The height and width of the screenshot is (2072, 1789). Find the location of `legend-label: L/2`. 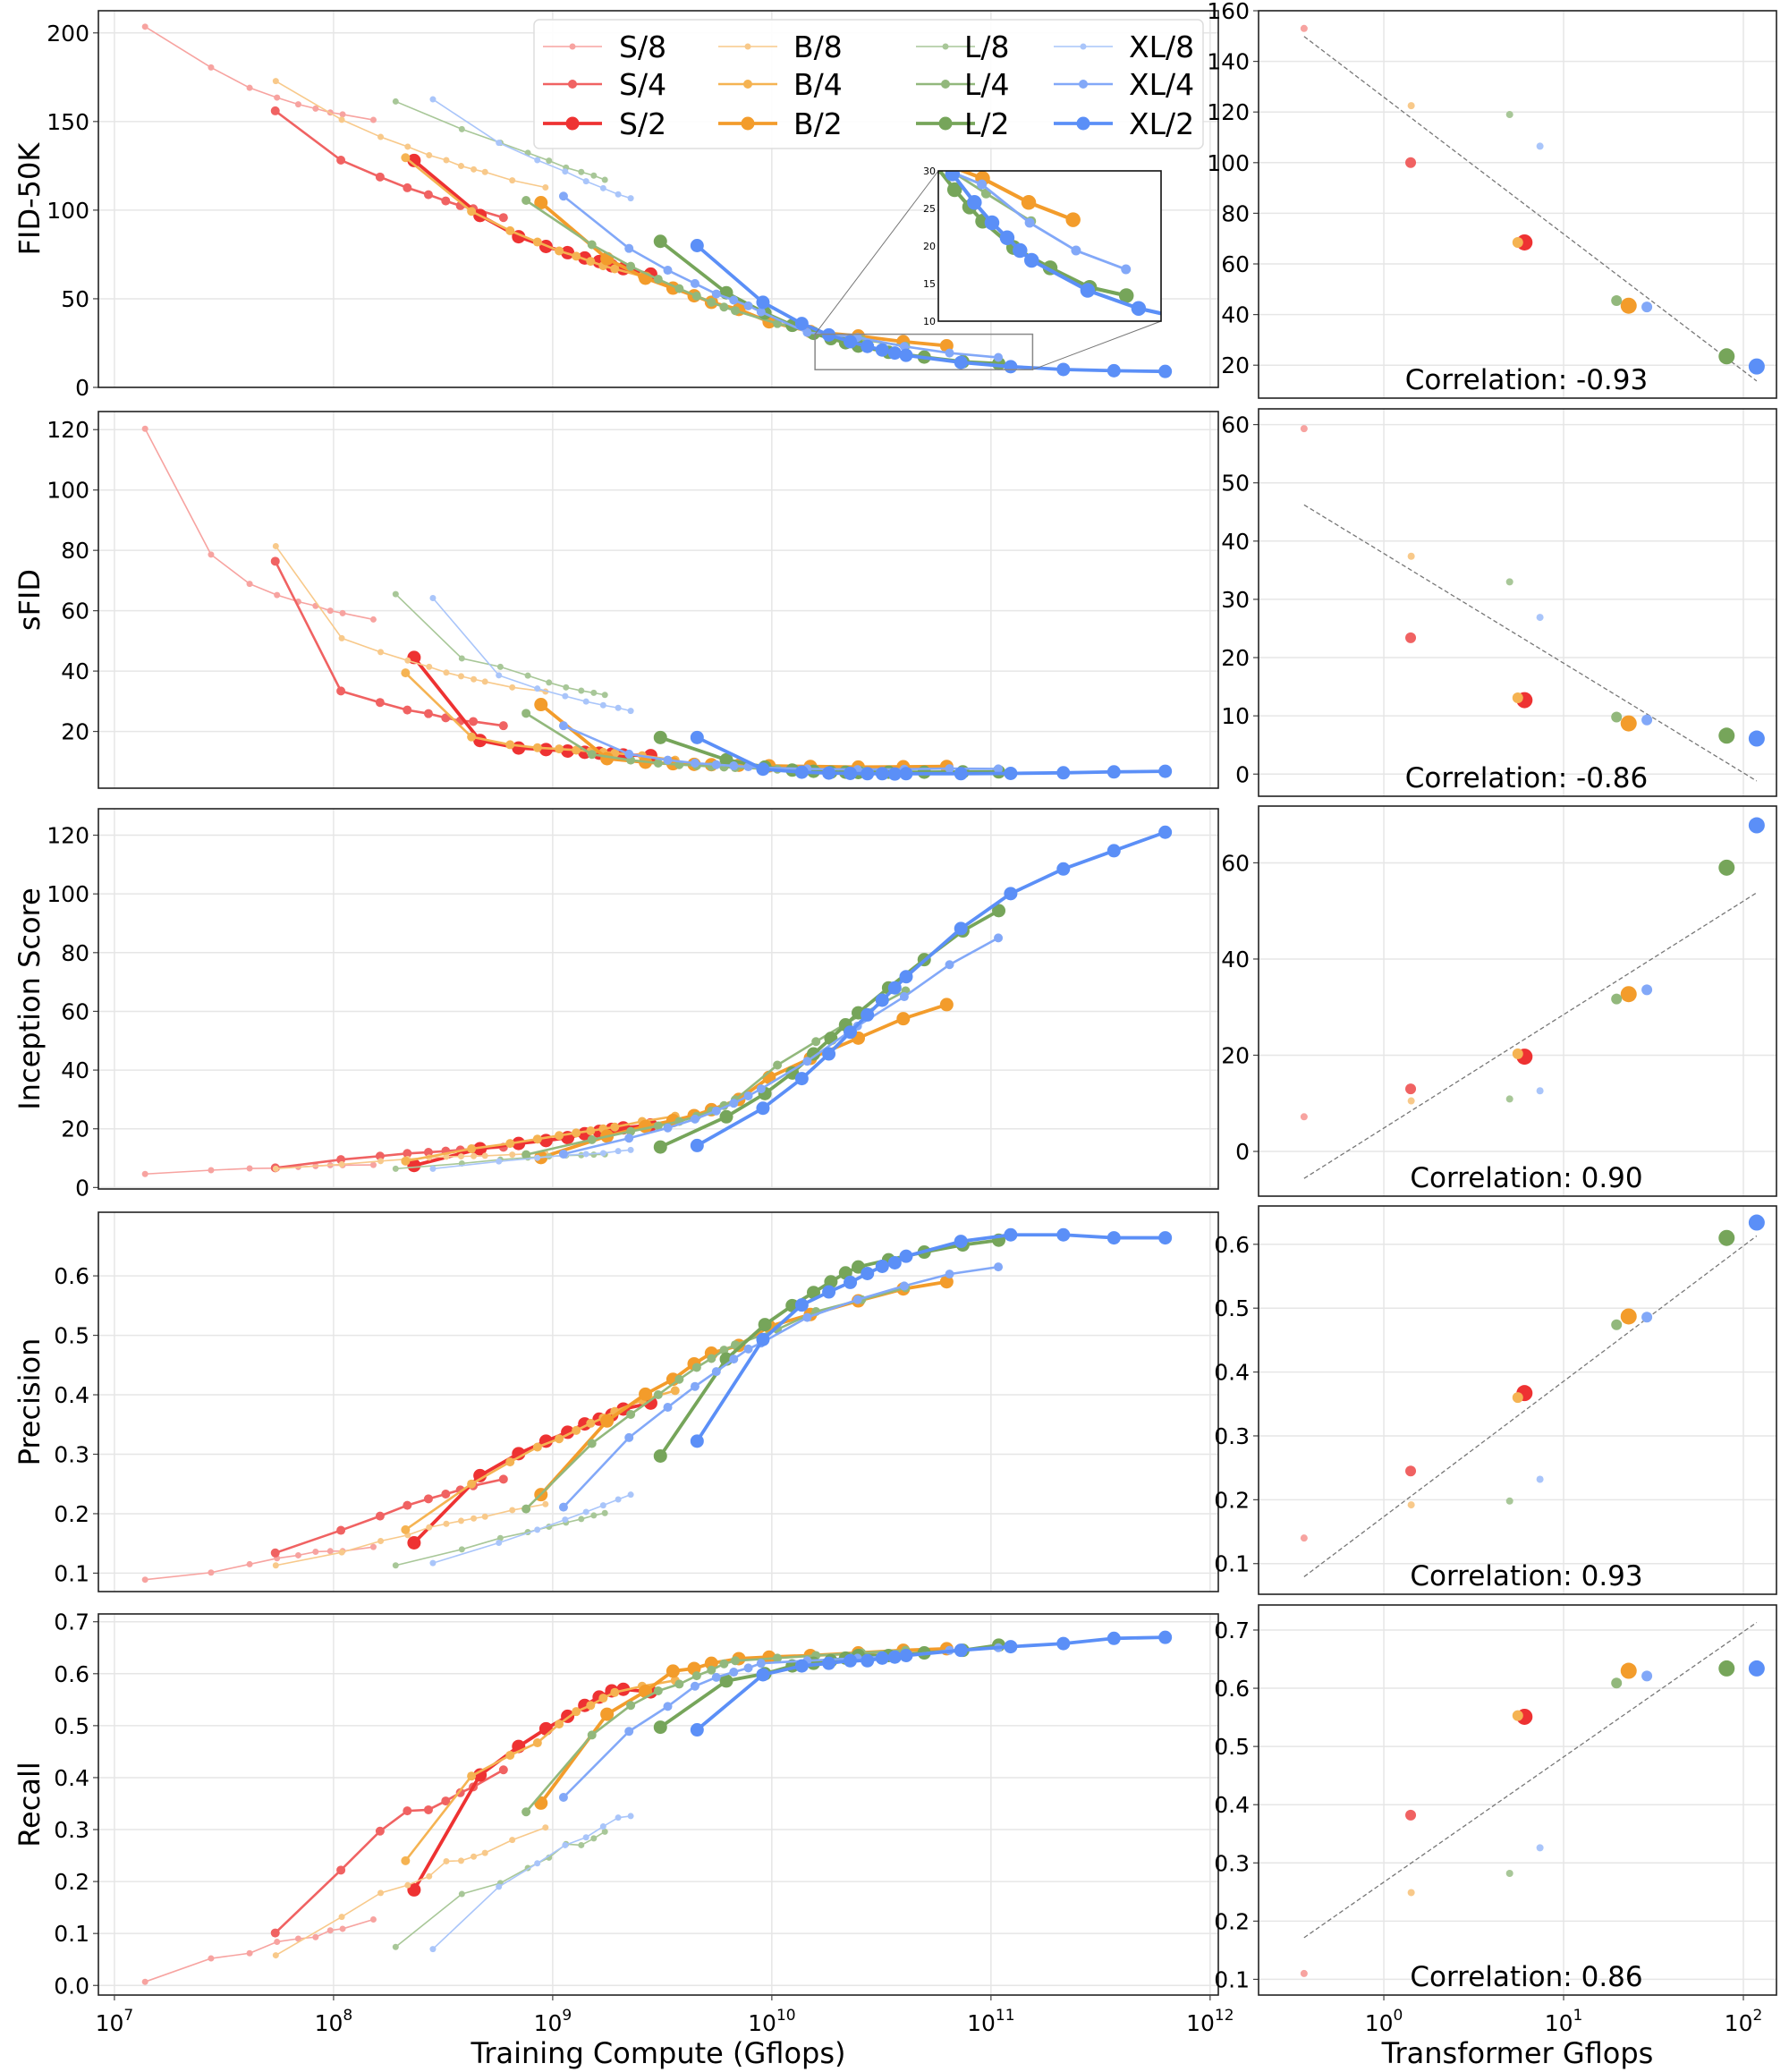

legend-label: L/2 is located at coordinates (987, 124).